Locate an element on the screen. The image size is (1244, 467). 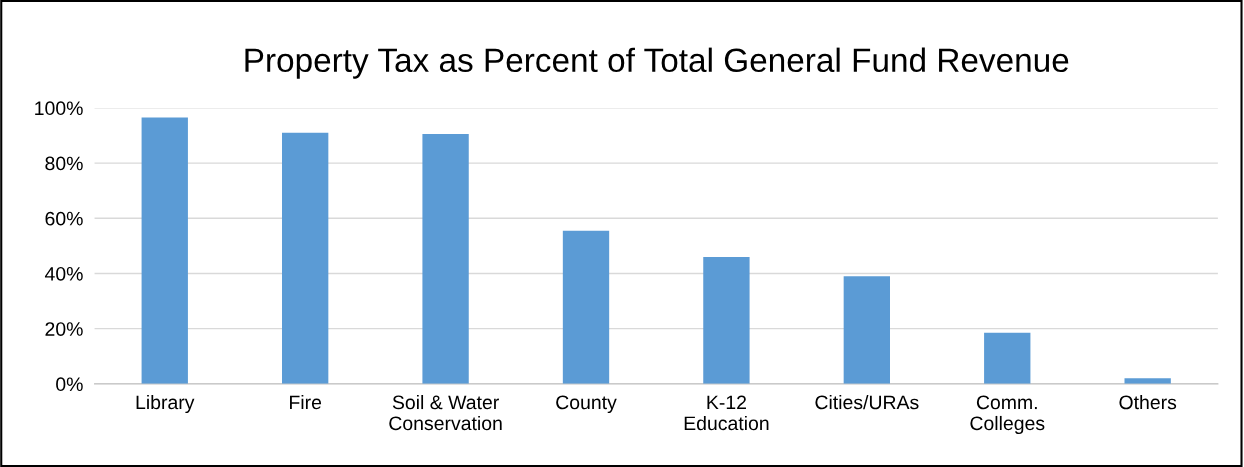
y-tick-label: 60% is located at coordinates (64, 218).